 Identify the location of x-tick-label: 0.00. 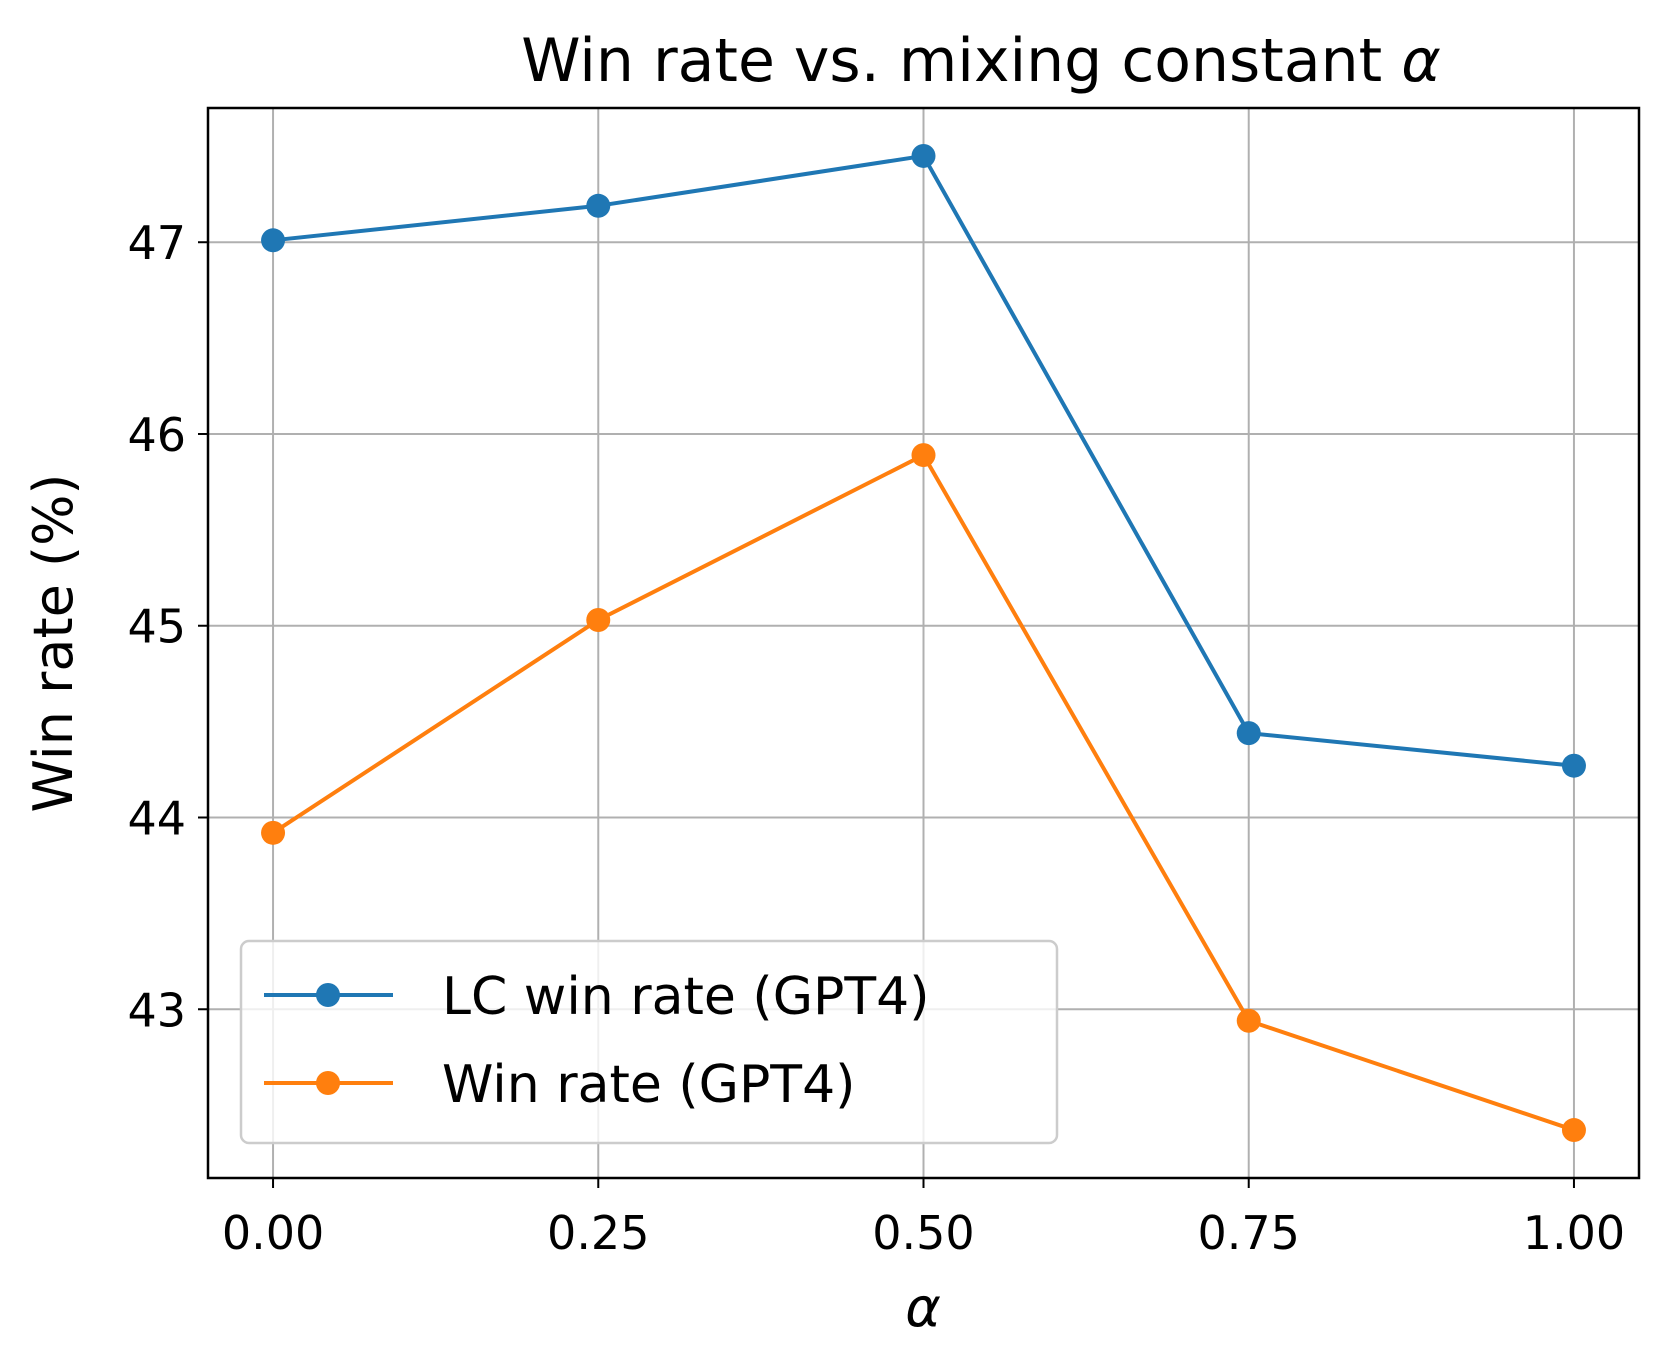
(273, 1233).